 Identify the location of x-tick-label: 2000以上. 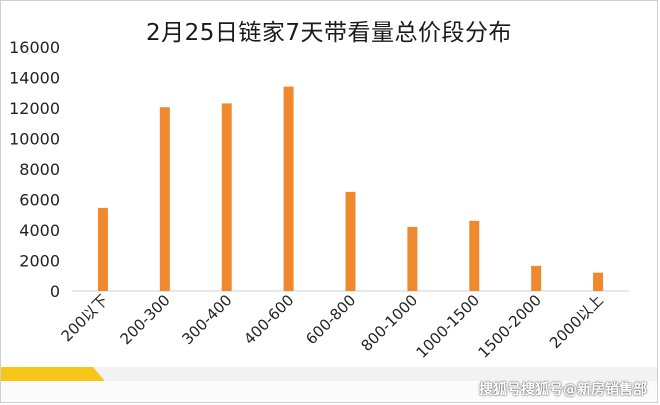
(576, 321).